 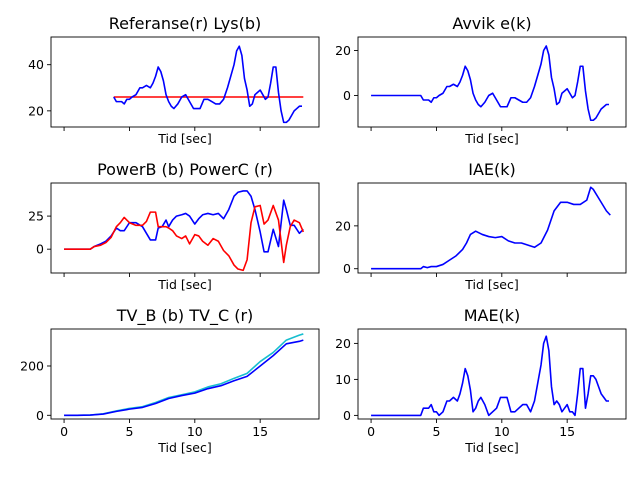 I want to click on chart-avvik: Avvik e(k) Tid [sec] 0 20, so click(x=481, y=80).